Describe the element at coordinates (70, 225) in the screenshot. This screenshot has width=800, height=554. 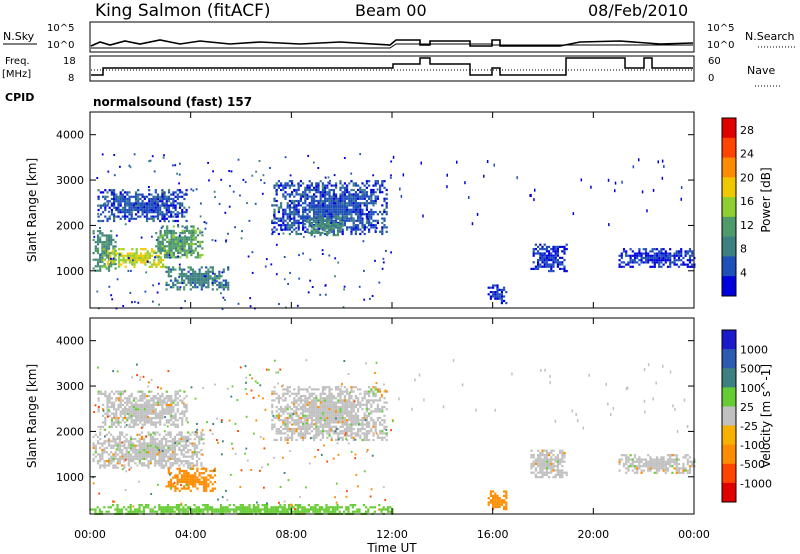
I see `y-tick-label: 2000` at that location.